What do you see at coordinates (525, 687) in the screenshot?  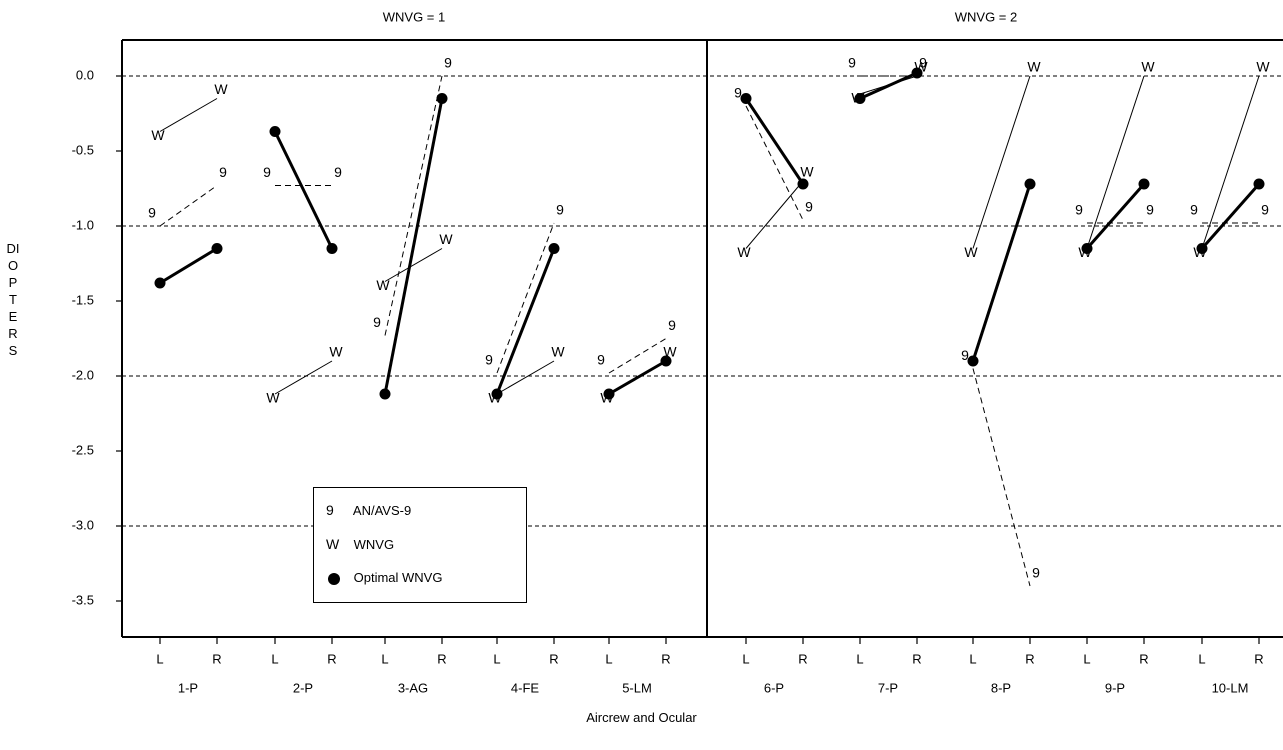 I see `subject-label: 4-FE` at bounding box center [525, 687].